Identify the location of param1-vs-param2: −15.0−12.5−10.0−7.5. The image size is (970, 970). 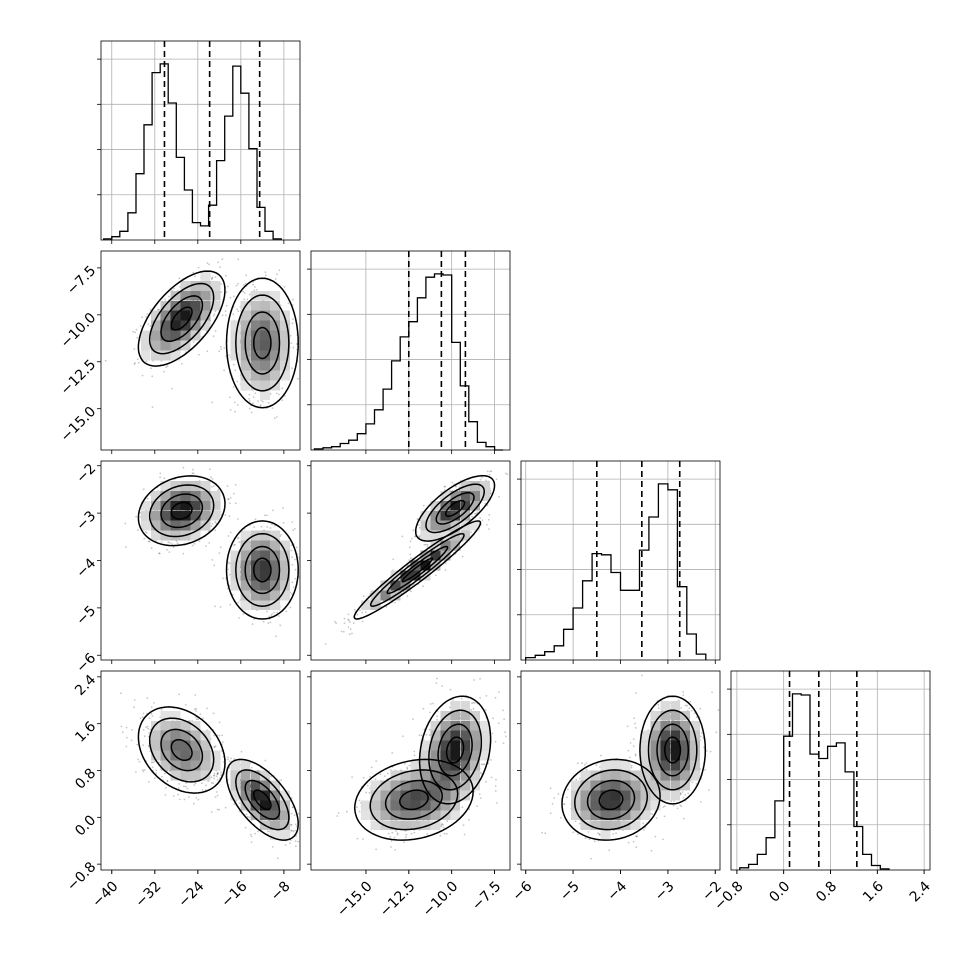
(179, 352).